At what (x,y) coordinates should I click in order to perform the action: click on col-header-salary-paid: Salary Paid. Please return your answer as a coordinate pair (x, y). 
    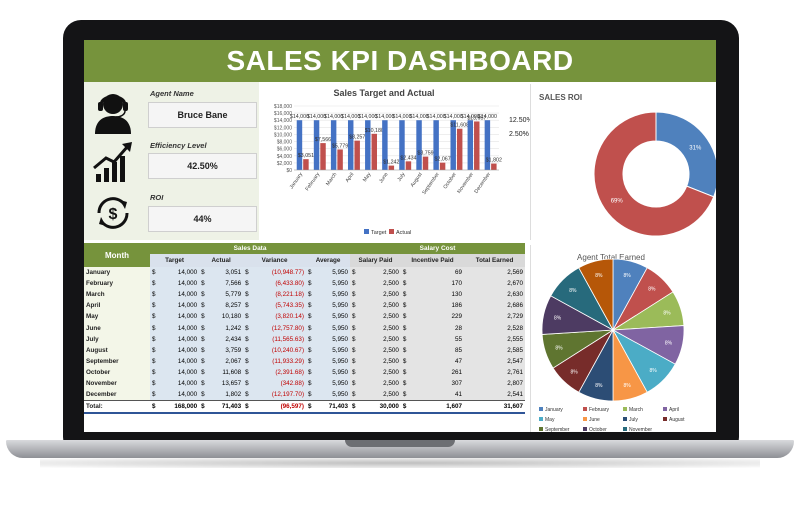
    Looking at the image, I should click on (375, 260).